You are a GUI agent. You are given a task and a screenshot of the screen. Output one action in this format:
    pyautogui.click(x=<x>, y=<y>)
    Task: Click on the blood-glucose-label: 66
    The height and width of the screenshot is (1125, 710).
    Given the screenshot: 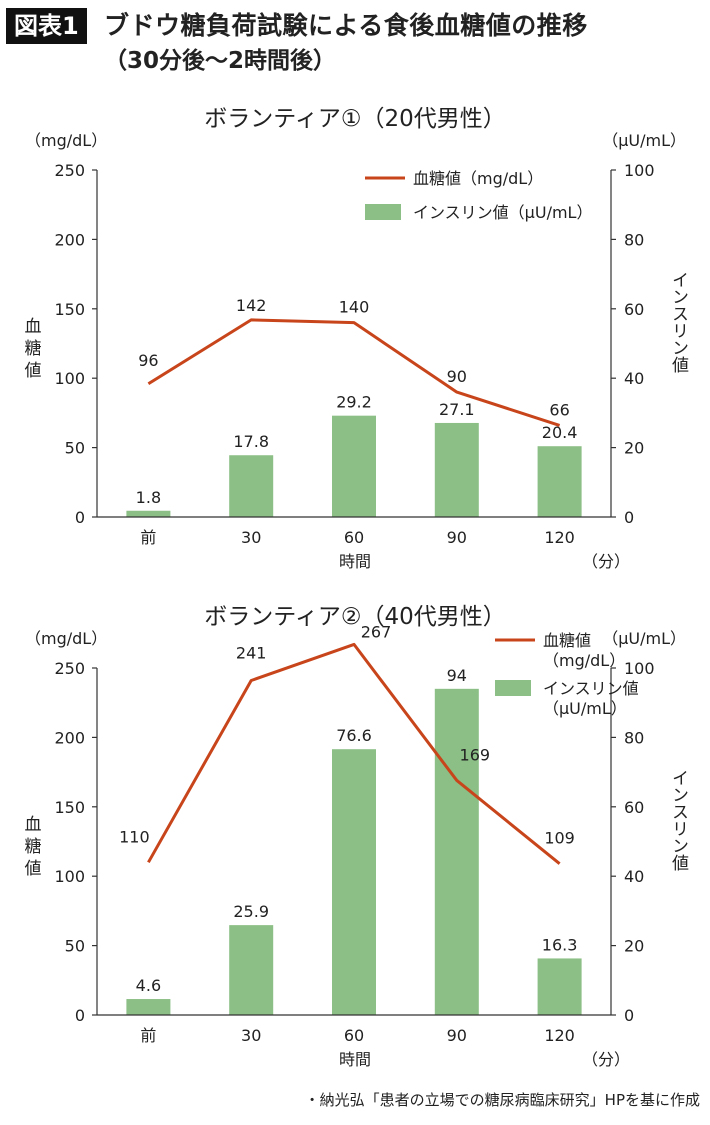 What is the action you would take?
    pyautogui.click(x=559, y=409)
    